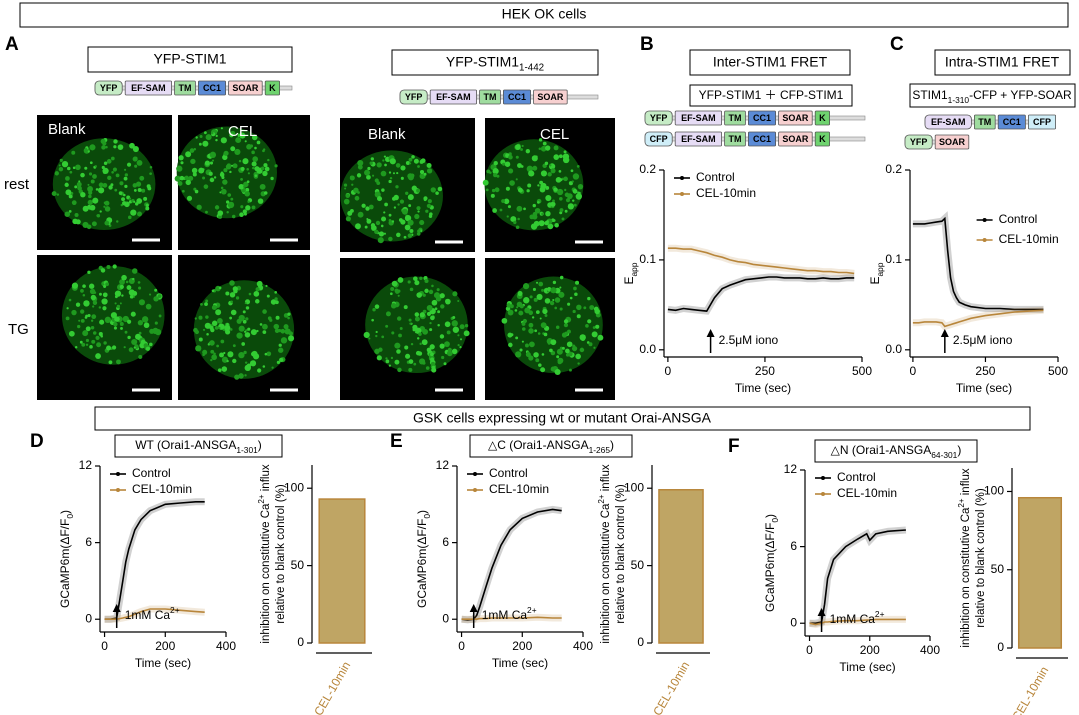  Describe the element at coordinates (795, 118) in the screenshot. I see `domain-label: SOAR` at that location.